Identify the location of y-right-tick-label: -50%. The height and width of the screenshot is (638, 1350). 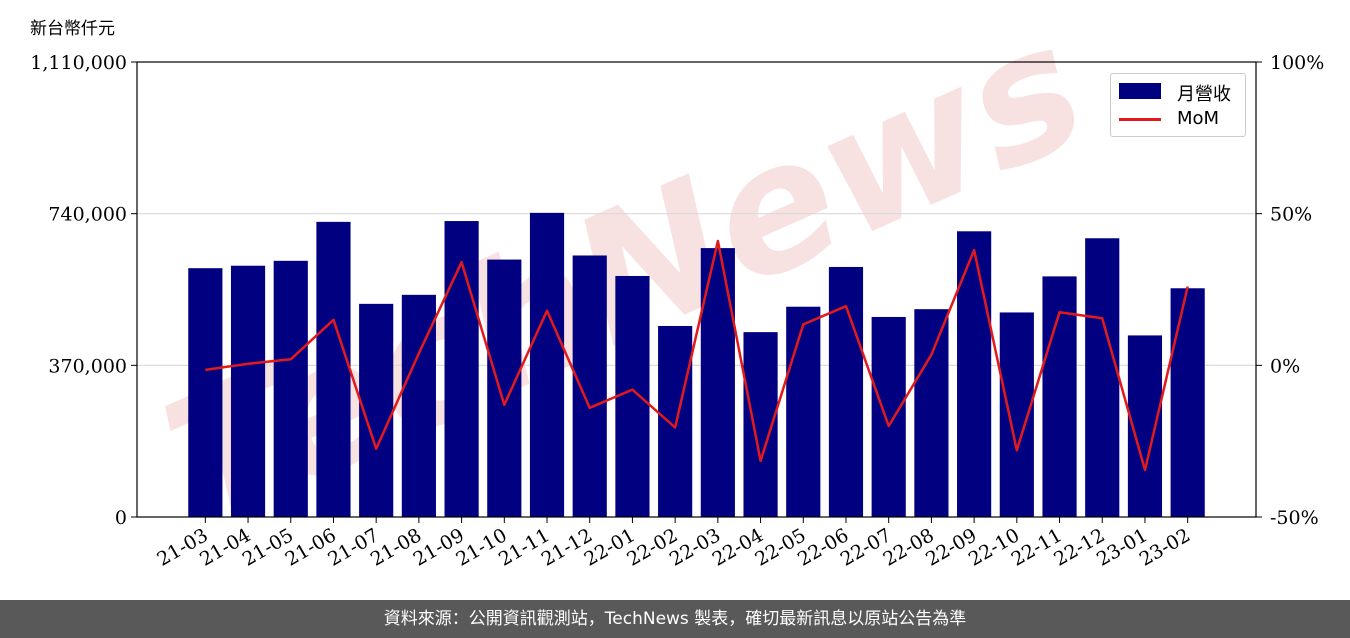
(1294, 518).